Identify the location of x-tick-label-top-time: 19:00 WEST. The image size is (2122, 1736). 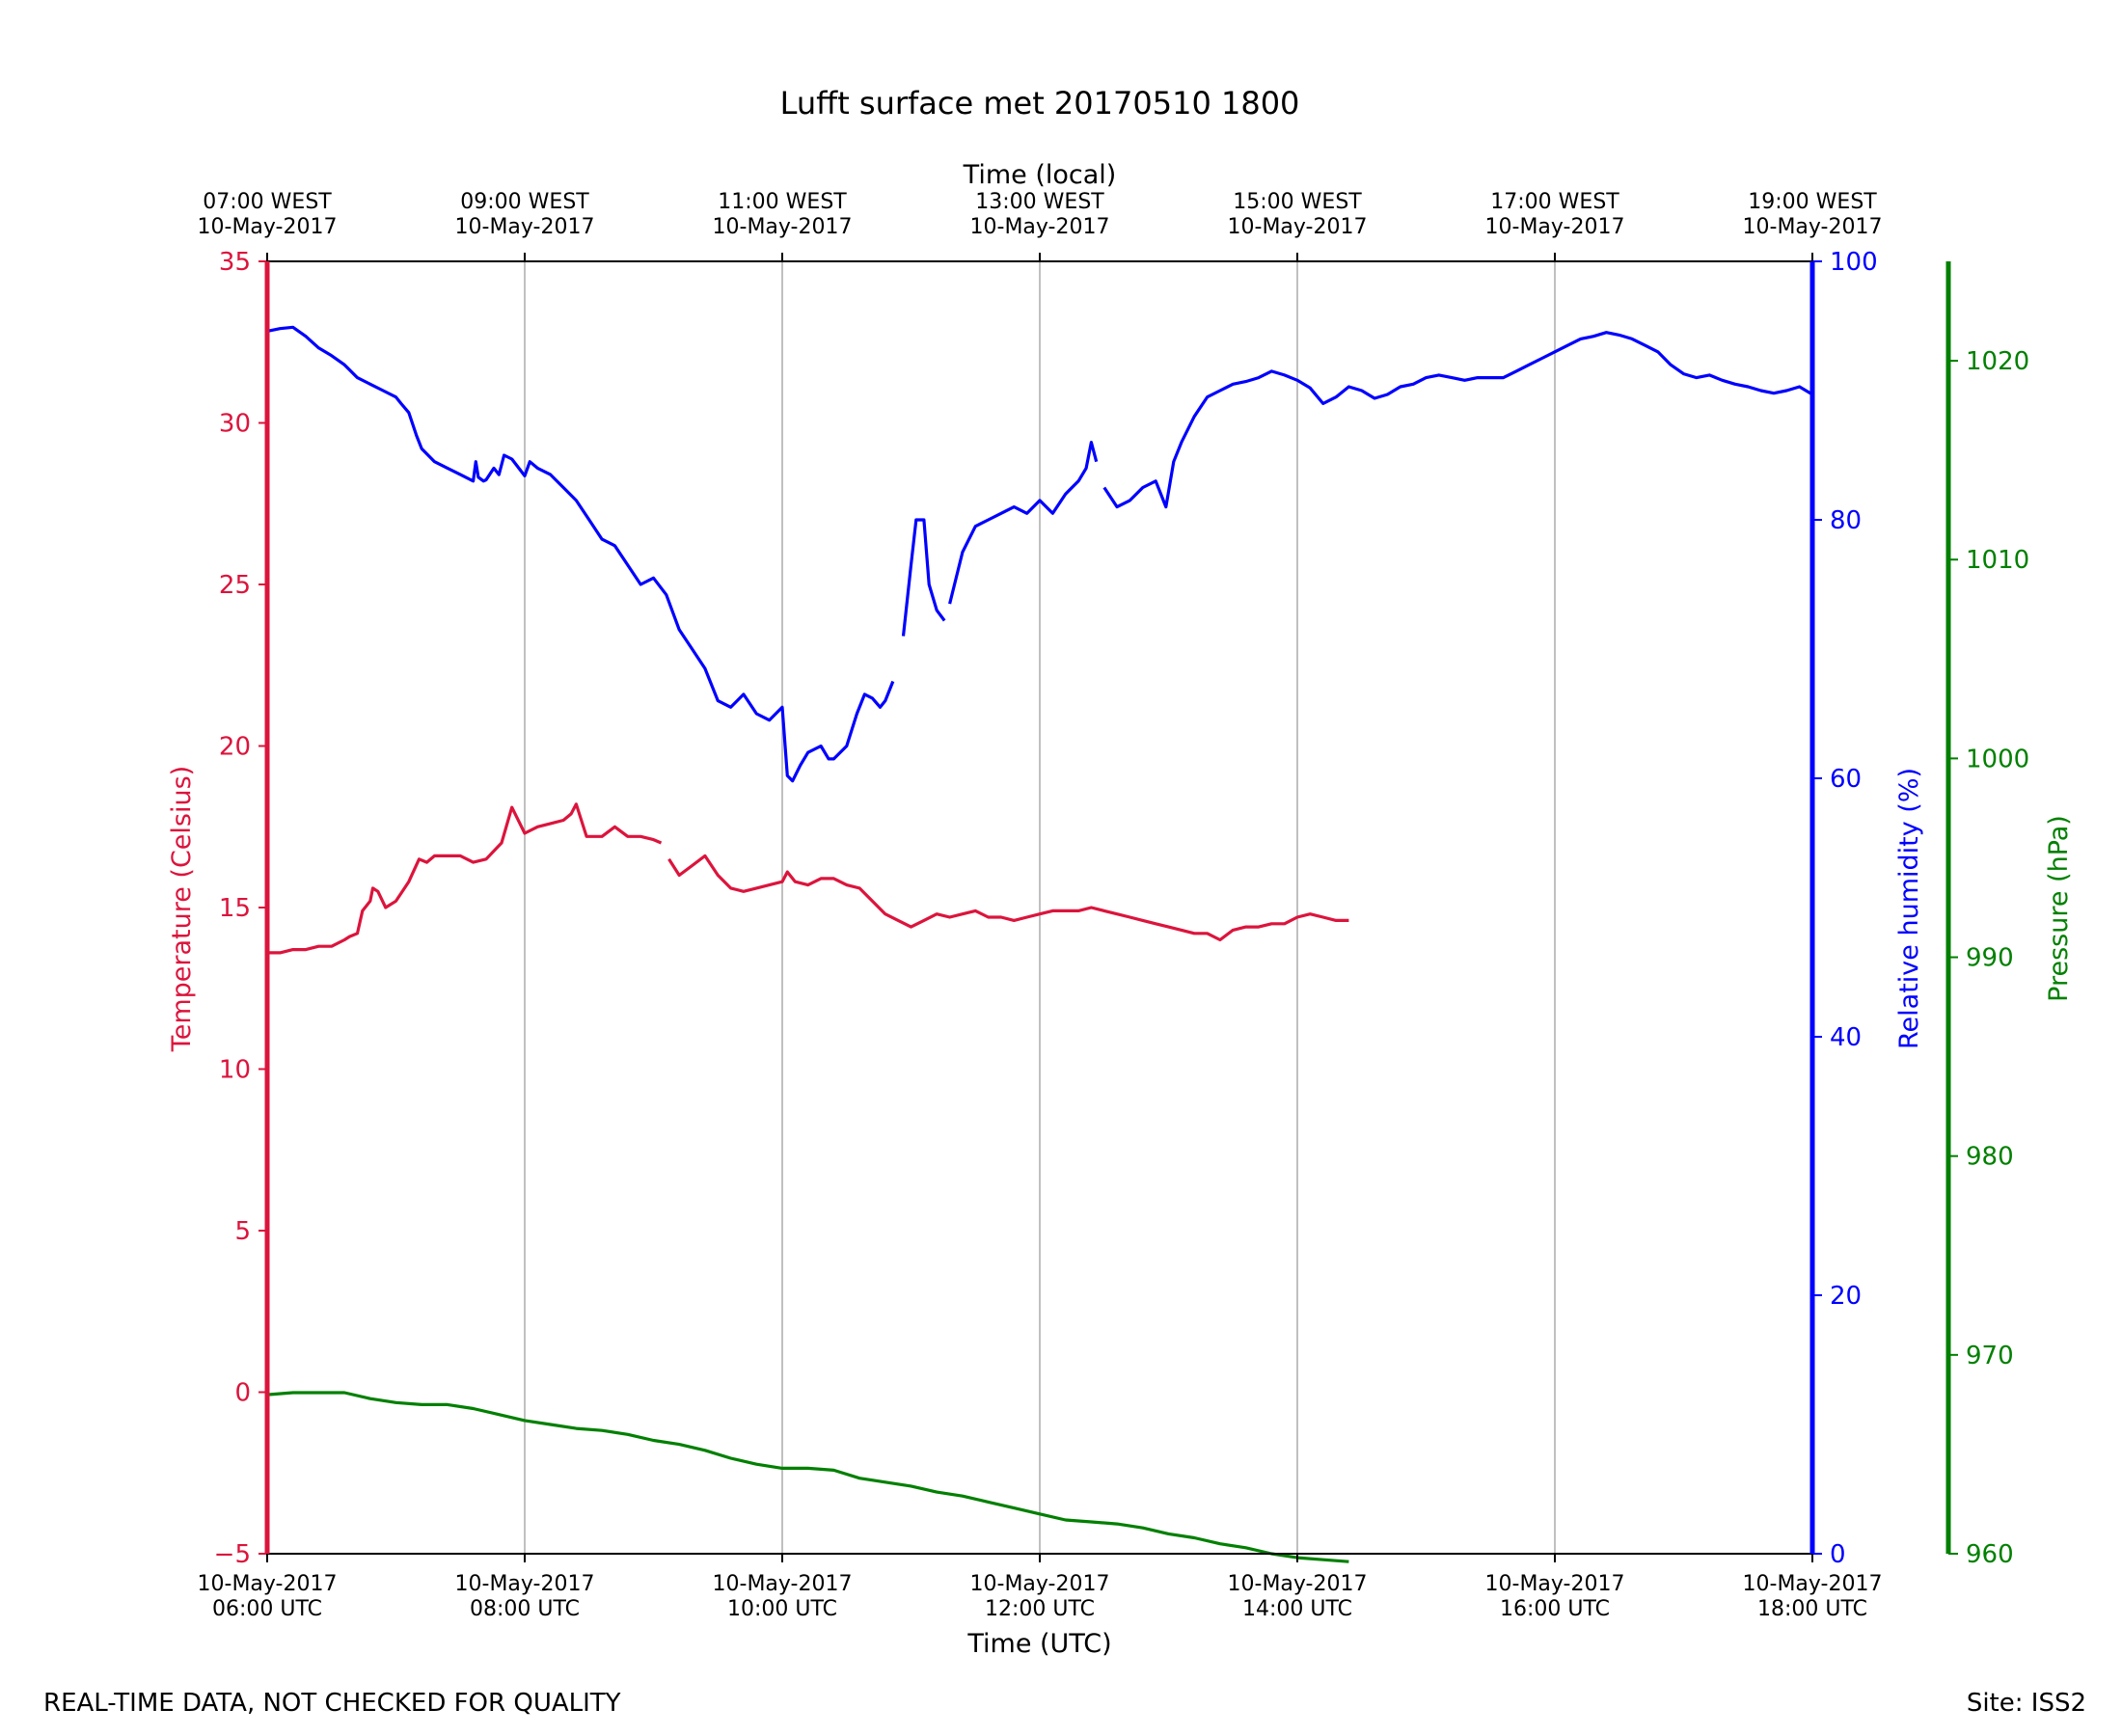
(1813, 202).